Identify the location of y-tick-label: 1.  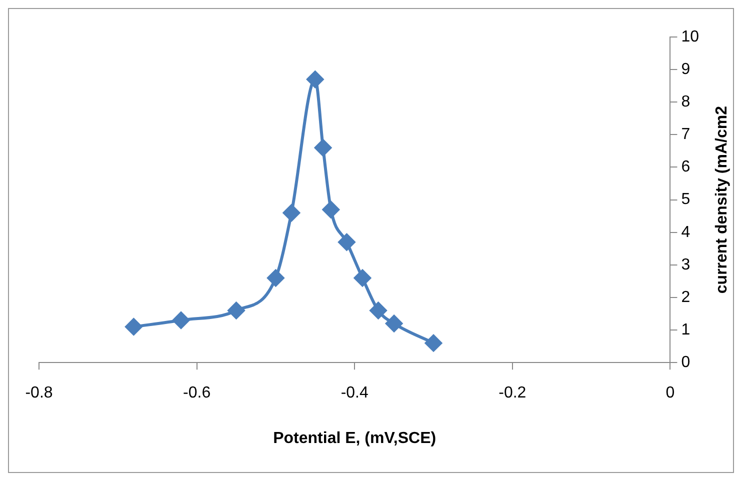
(685, 329).